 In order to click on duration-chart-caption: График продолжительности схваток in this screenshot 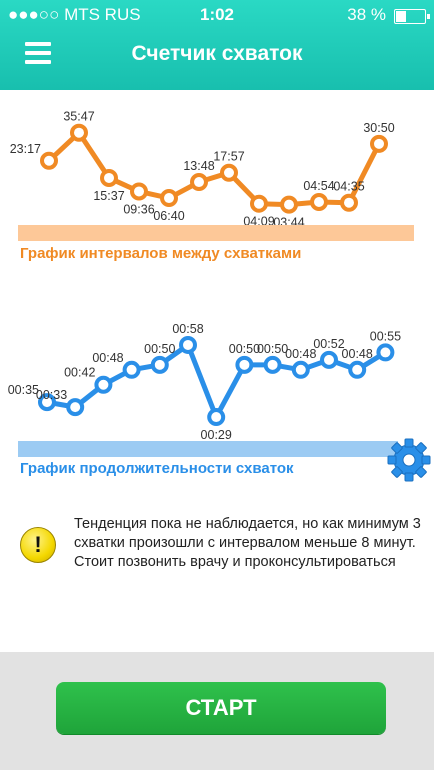, I will do `click(157, 468)`.